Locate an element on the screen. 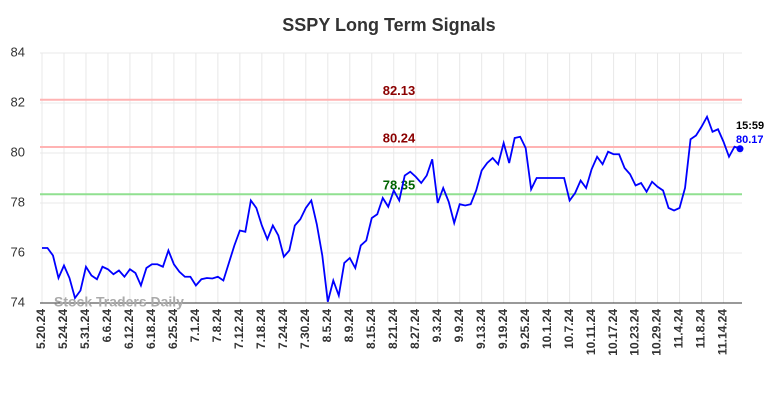 The height and width of the screenshot is (398, 784). x-tick-label: 11.8.24 is located at coordinates (701, 329).